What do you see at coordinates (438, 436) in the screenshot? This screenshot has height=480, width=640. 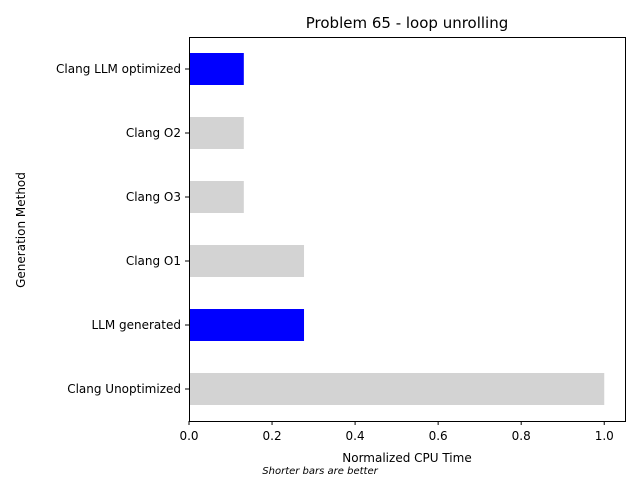 I see `x-tick-label: 0.6` at bounding box center [438, 436].